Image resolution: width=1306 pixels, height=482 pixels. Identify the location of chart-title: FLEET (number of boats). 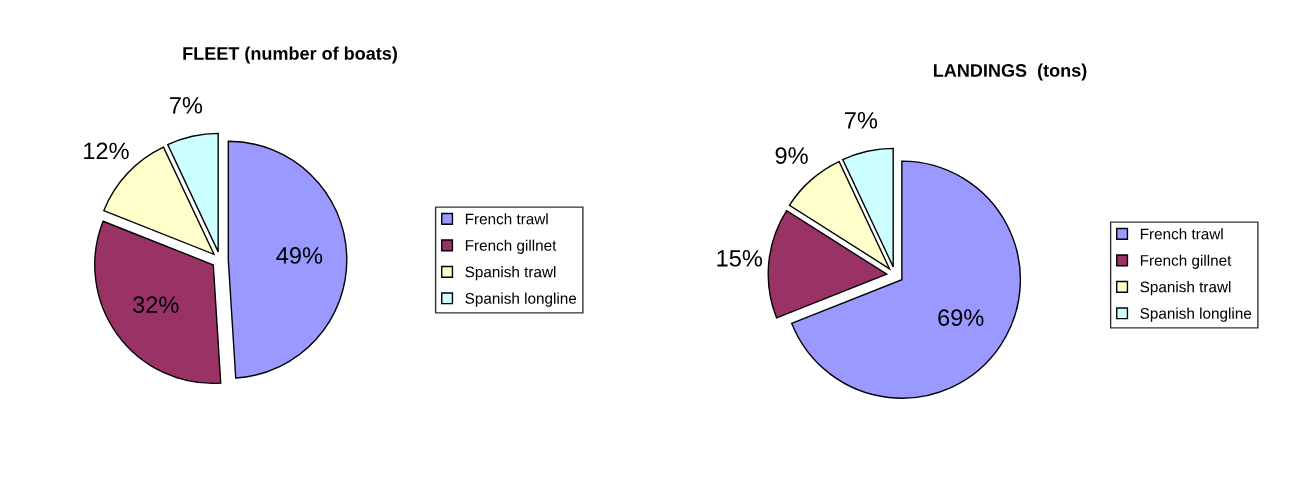
(290, 55).